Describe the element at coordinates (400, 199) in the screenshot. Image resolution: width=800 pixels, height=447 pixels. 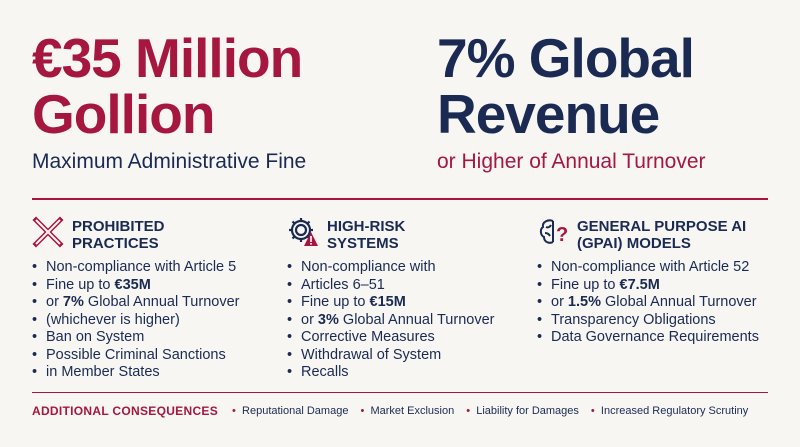
I see `top-divider` at that location.